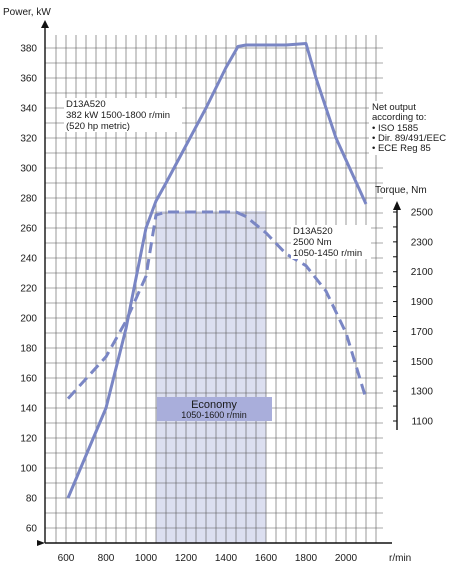 Image resolution: width=462 pixels, height=578 pixels. I want to click on y-right-tick-label: 1700, so click(422, 332).